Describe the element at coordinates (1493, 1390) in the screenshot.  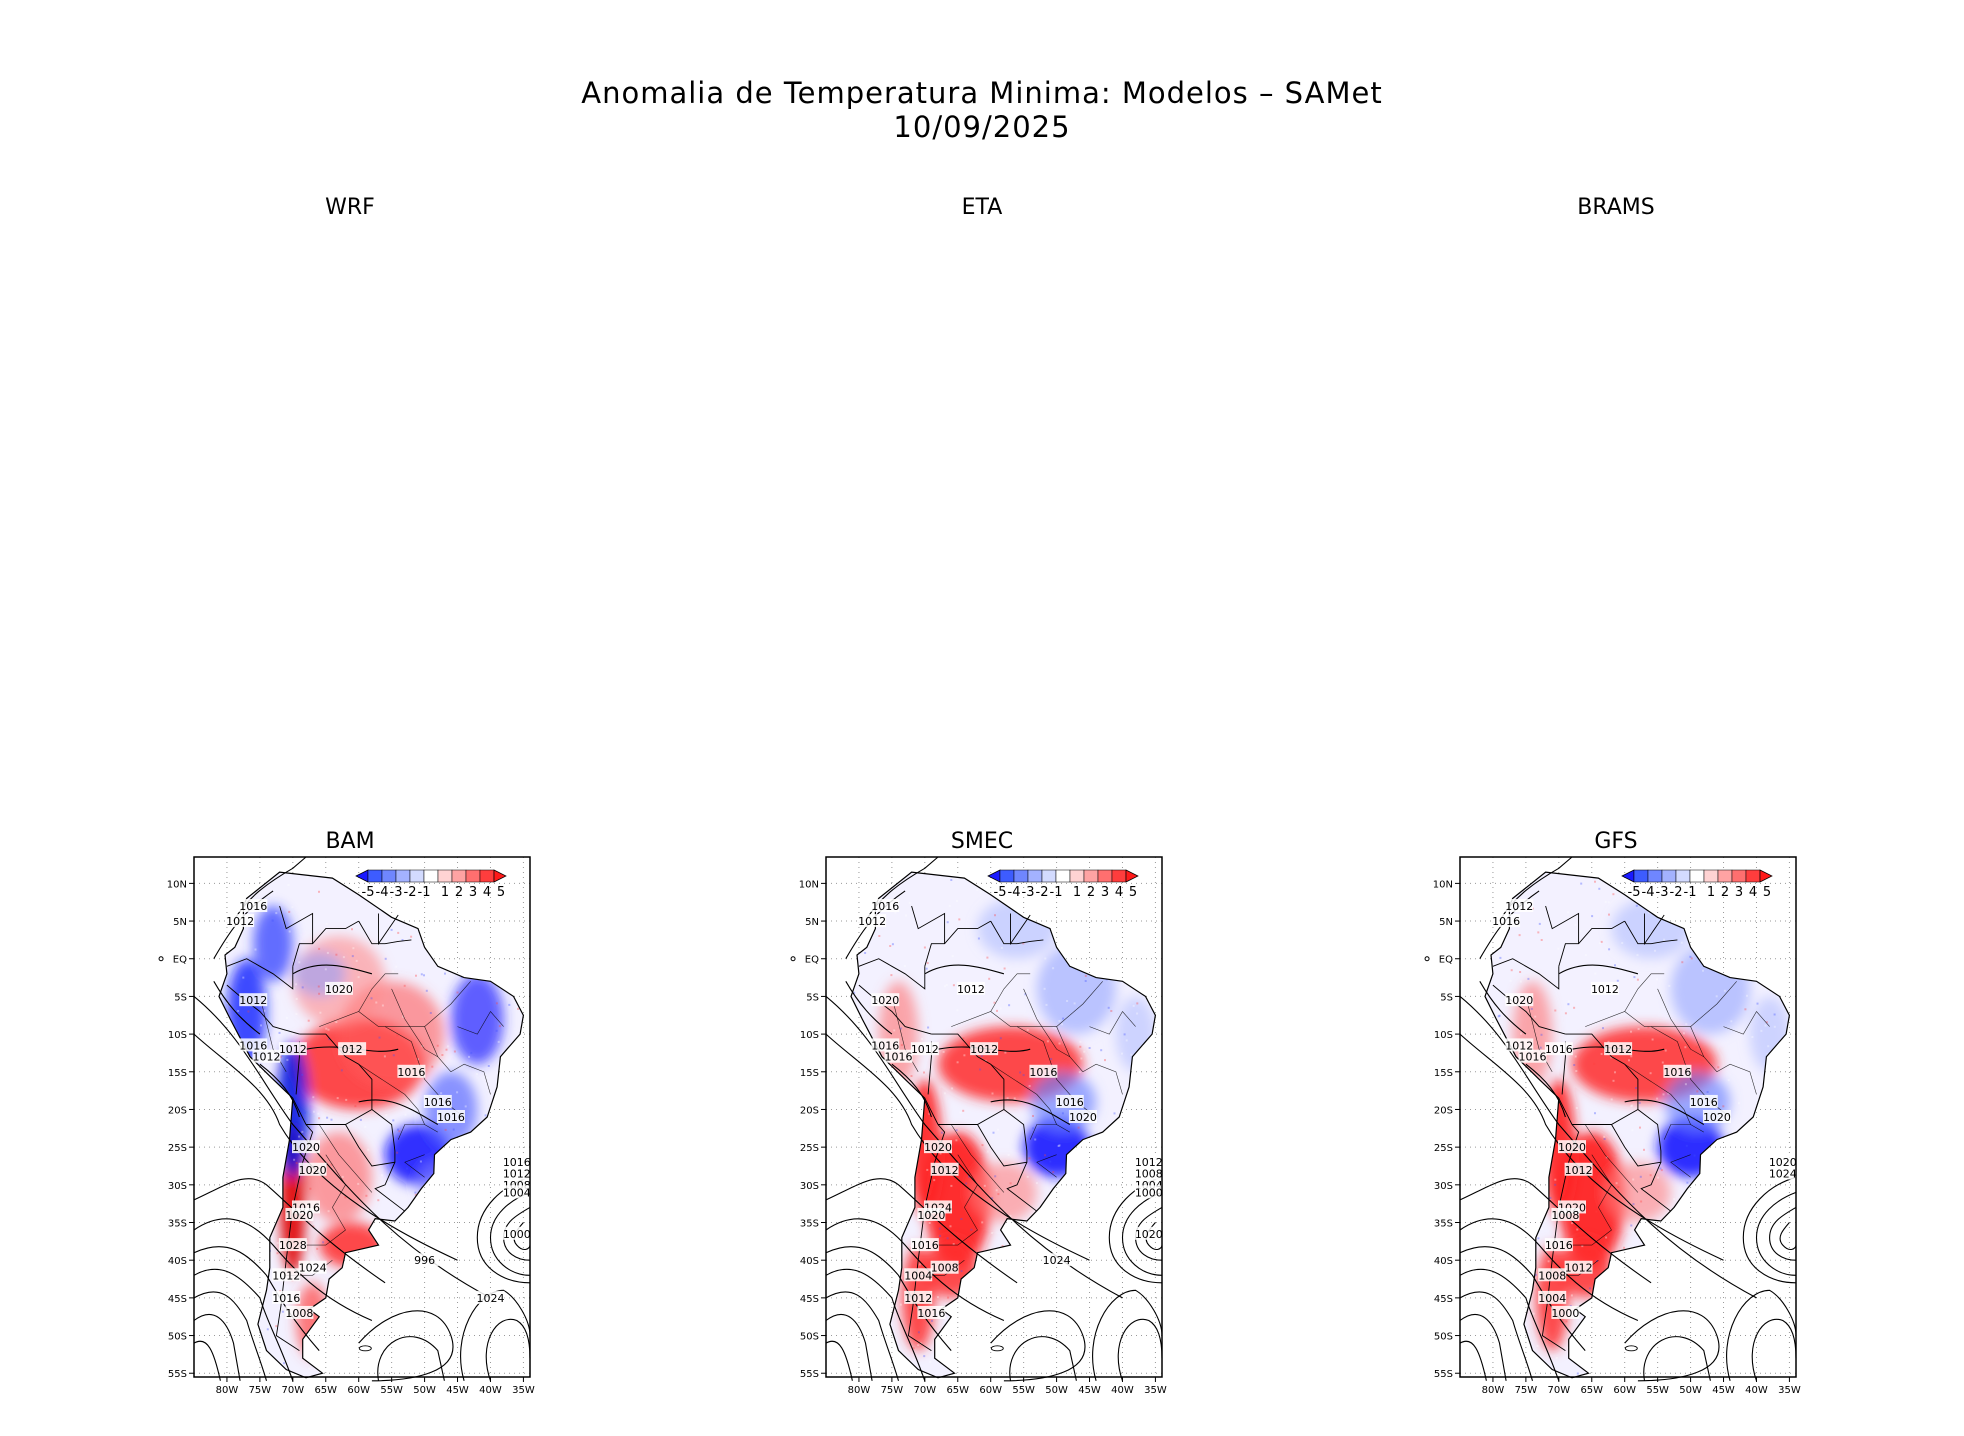
I see `lon-tick-label: 80W` at that location.